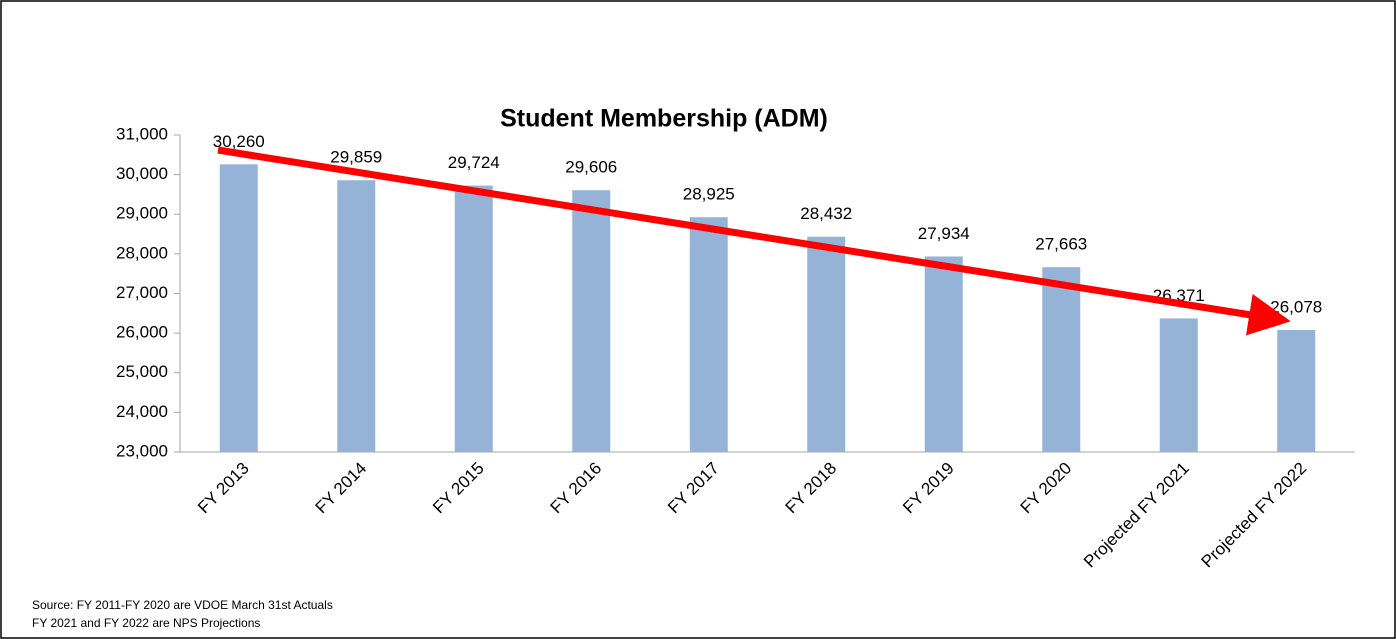  I want to click on data-label: 30,260, so click(239, 141).